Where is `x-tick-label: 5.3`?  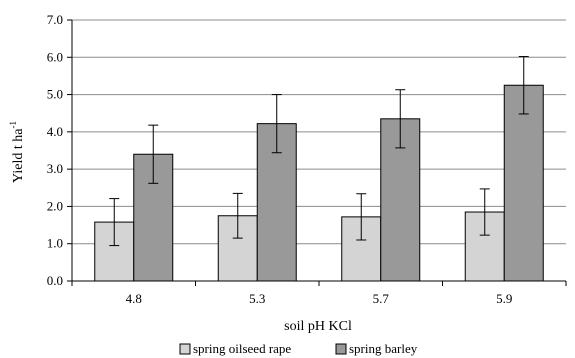 x-tick-label: 5.3 is located at coordinates (257, 298).